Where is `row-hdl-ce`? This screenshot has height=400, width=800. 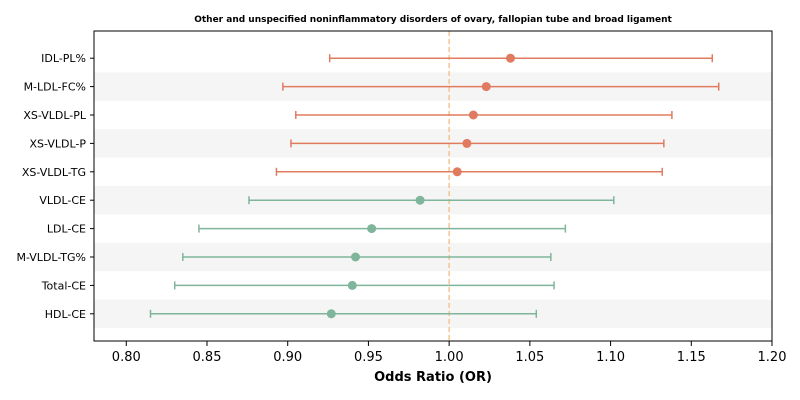
row-hdl-ce is located at coordinates (343, 314).